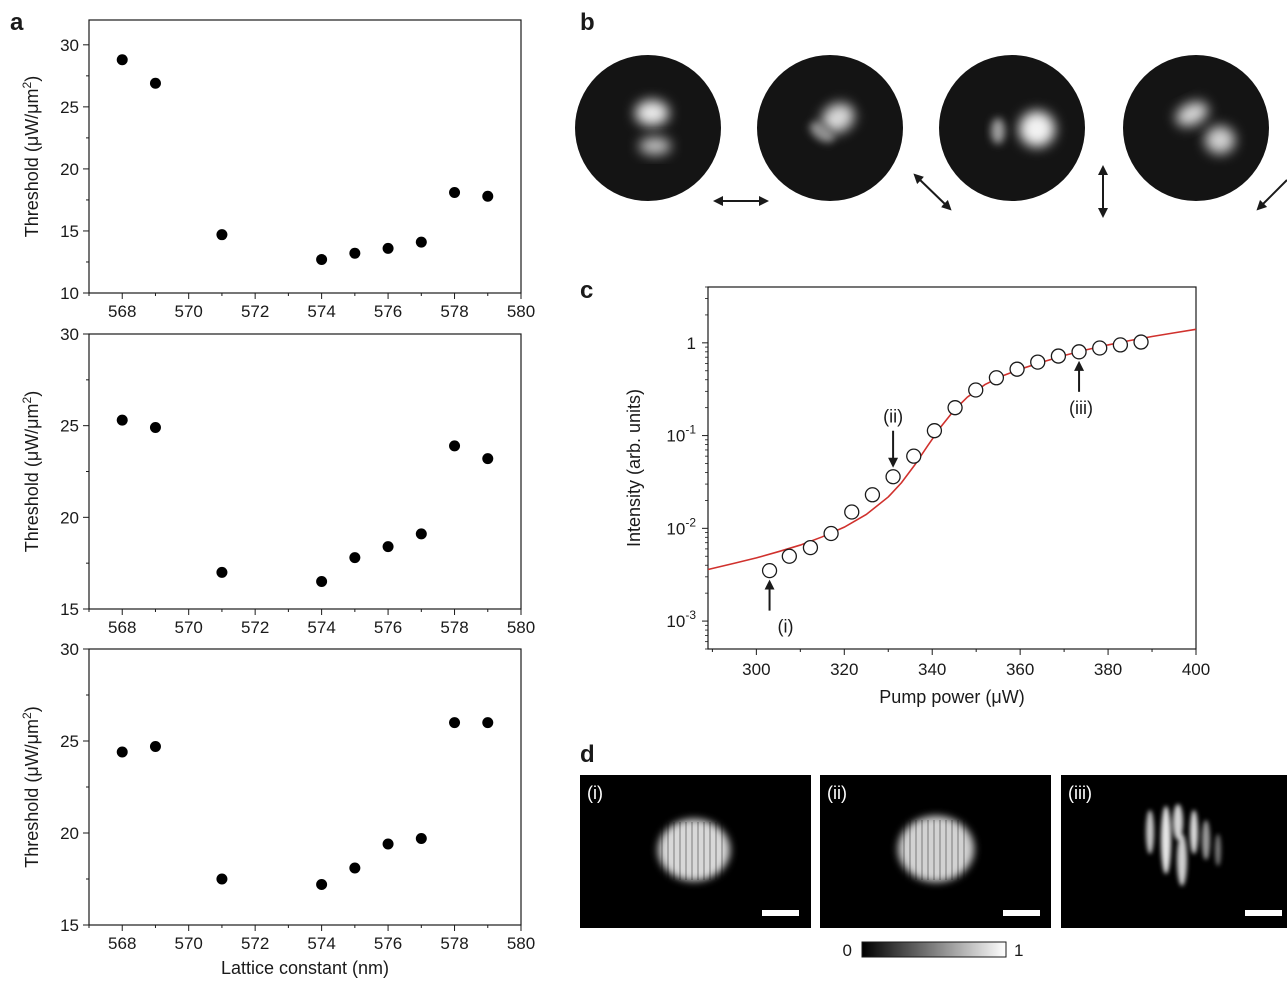  I want to click on scale-bar-i, so click(780, 913).